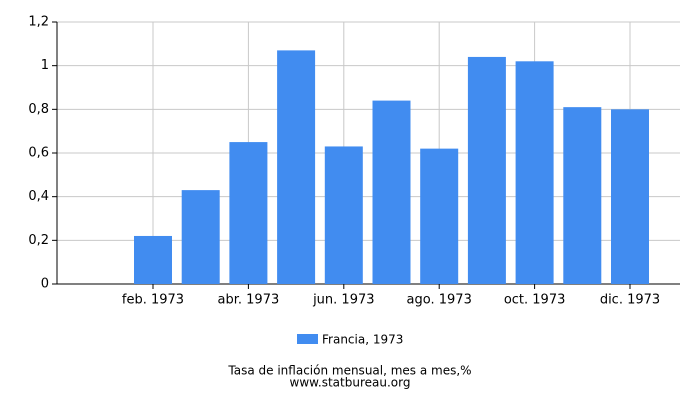 The width and height of the screenshot is (700, 404). I want to click on y-tick-label: 0,2, so click(38, 240).